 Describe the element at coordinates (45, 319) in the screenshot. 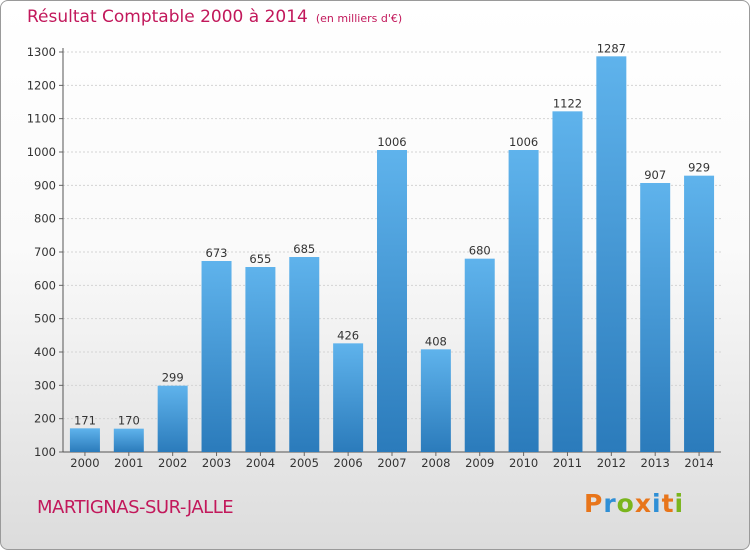

I see `y-tick-label: 500` at that location.